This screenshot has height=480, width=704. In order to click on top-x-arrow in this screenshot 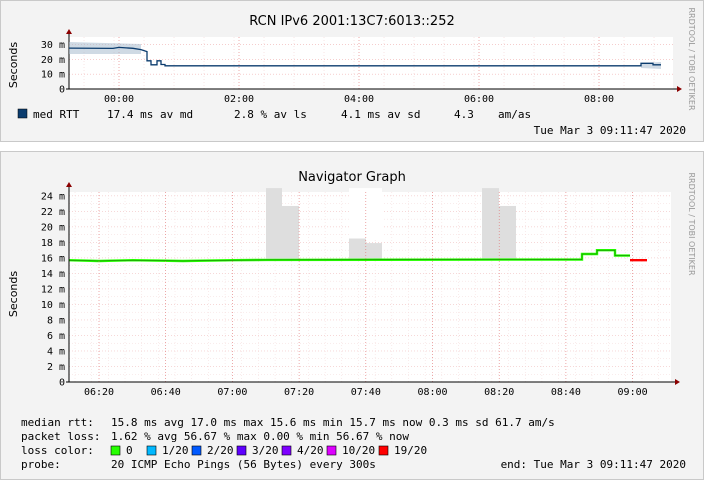, I will do `click(679, 89)`.